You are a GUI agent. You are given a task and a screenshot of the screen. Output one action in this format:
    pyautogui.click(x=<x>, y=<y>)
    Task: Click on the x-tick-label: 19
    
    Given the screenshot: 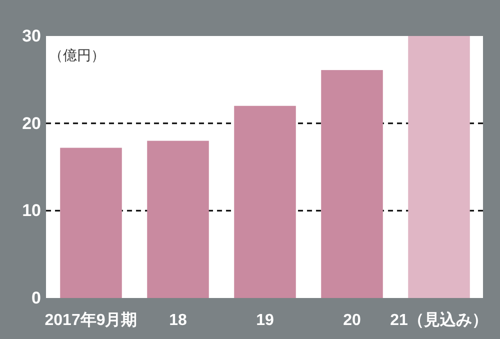 What is the action you would take?
    pyautogui.click(x=265, y=320)
    